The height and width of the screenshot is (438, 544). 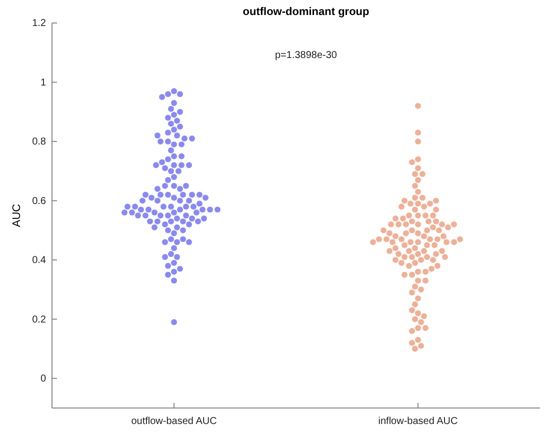 What do you see at coordinates (43, 379) in the screenshot?
I see `y-tick-label: 0` at bounding box center [43, 379].